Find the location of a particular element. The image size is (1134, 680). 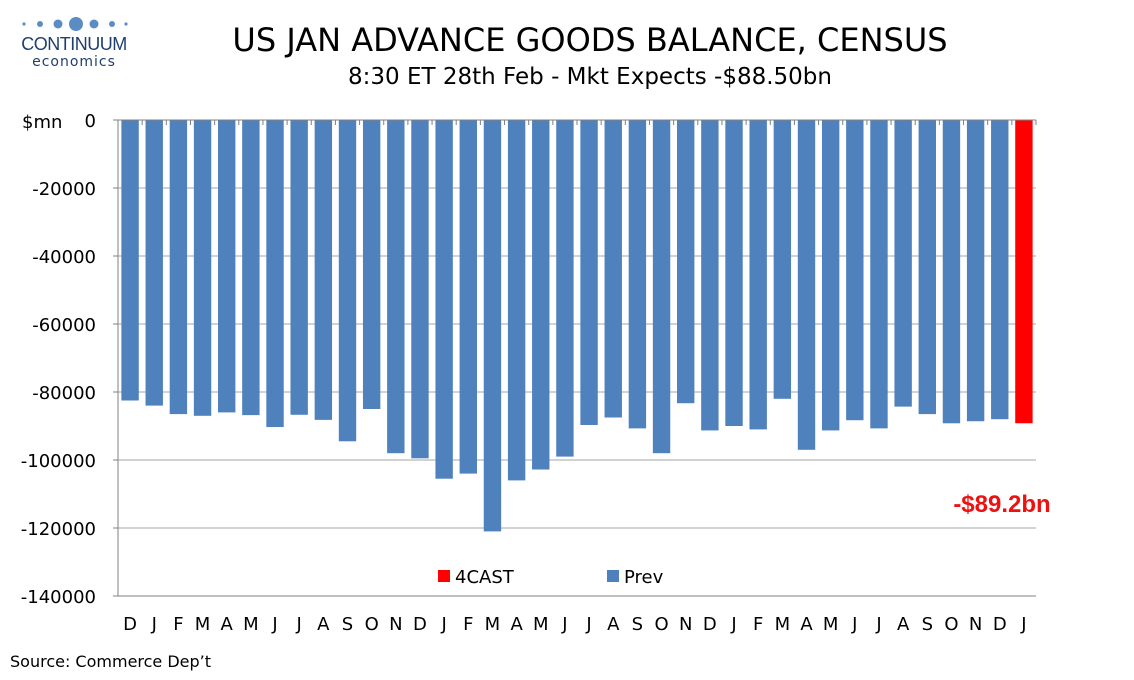

logo-subtitle: economics is located at coordinates (74, 62).